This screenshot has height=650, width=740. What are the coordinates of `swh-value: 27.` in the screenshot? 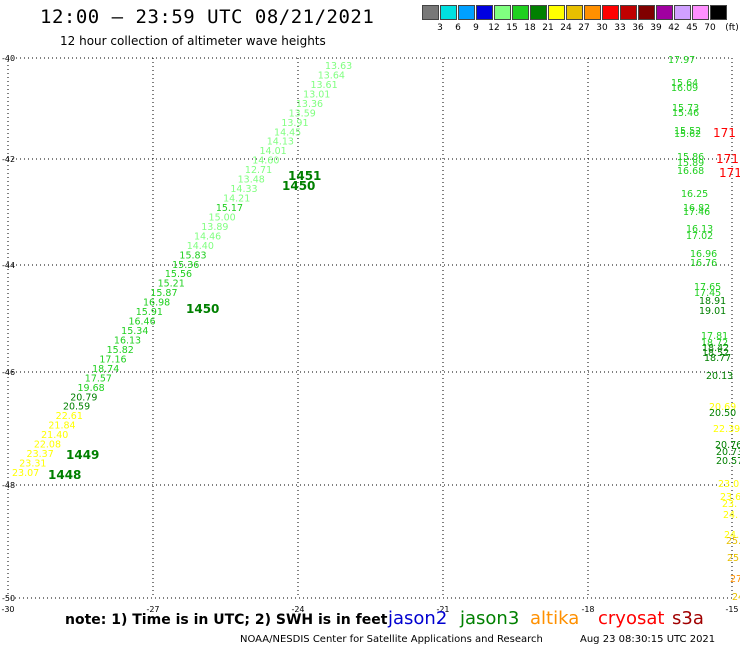 It's located at (735, 579).